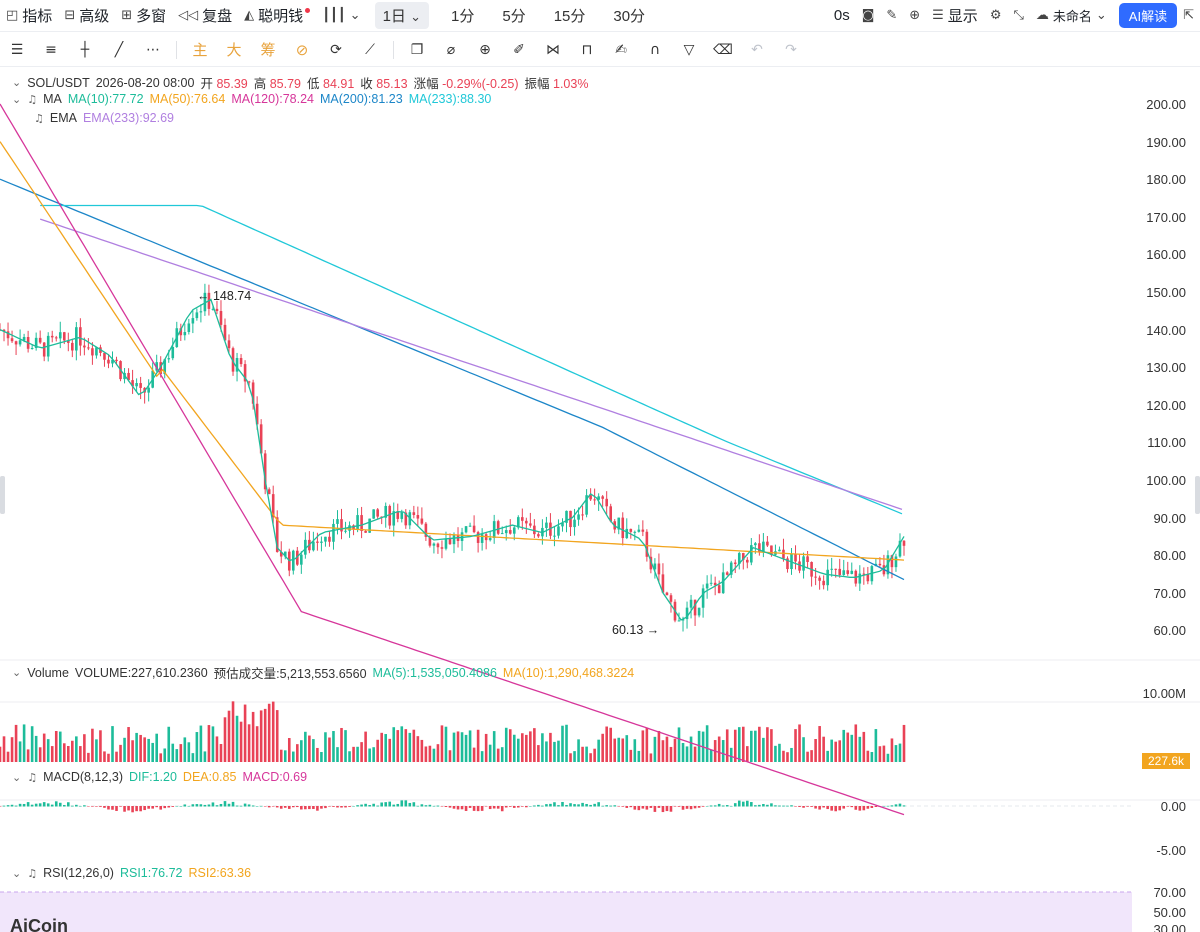  What do you see at coordinates (1166, 255) in the screenshot?
I see `price-axis-tick: 160.00` at bounding box center [1166, 255].